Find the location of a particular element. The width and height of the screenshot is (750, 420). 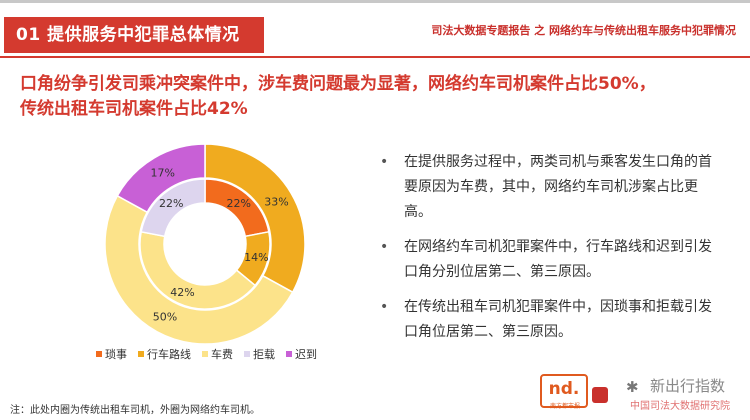

legend-item: 行车路线 is located at coordinates (164, 354).